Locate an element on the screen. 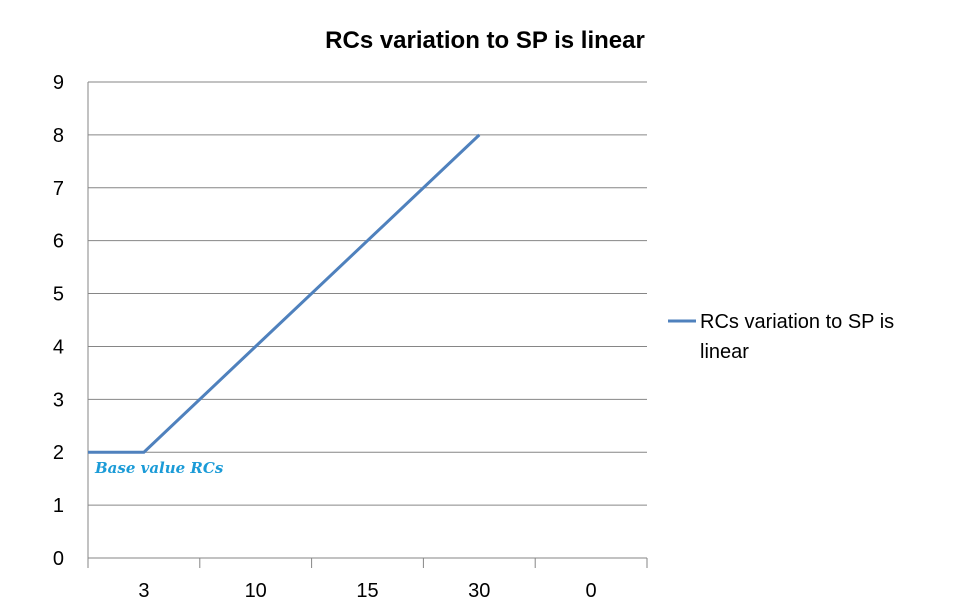  y-tick-label-0: 0 is located at coordinates (58, 559).